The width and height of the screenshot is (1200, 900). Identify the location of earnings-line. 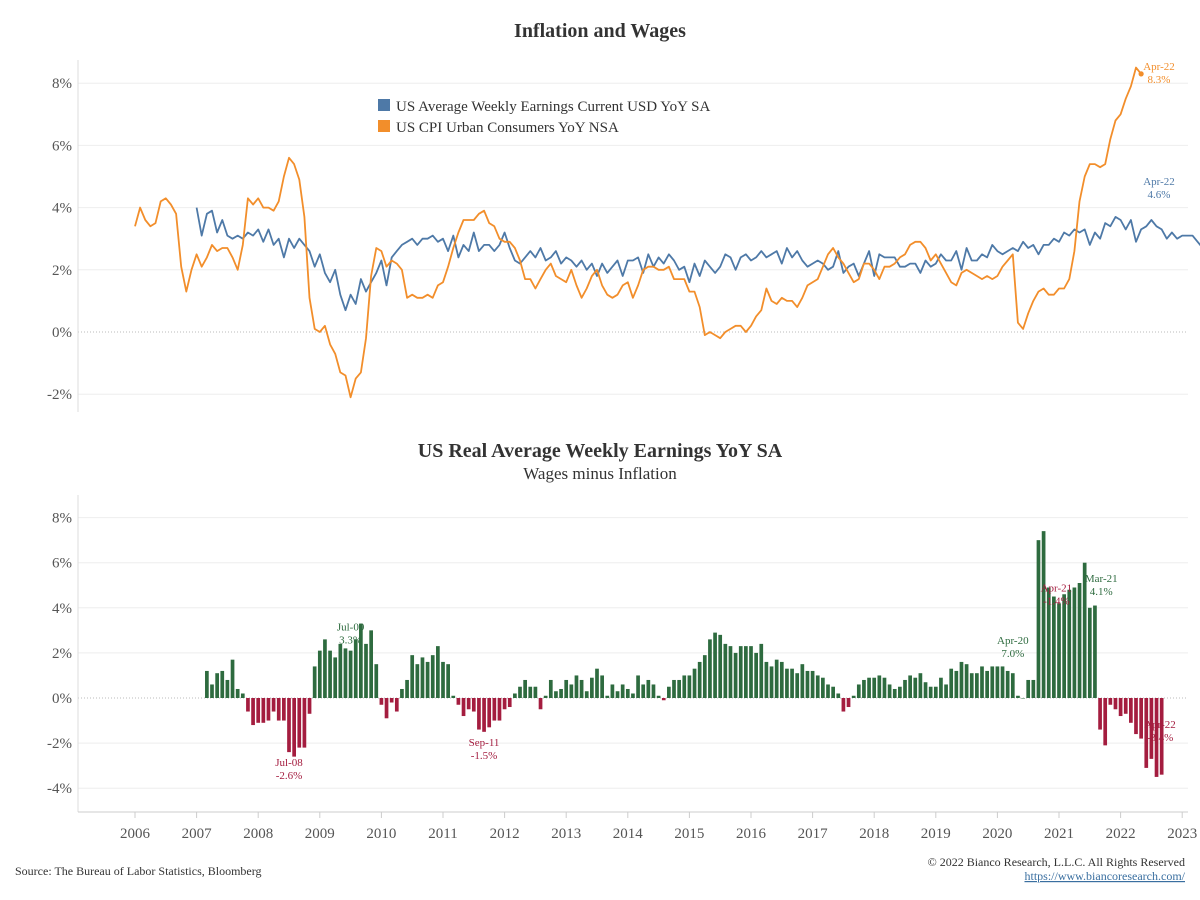
(697, 259).